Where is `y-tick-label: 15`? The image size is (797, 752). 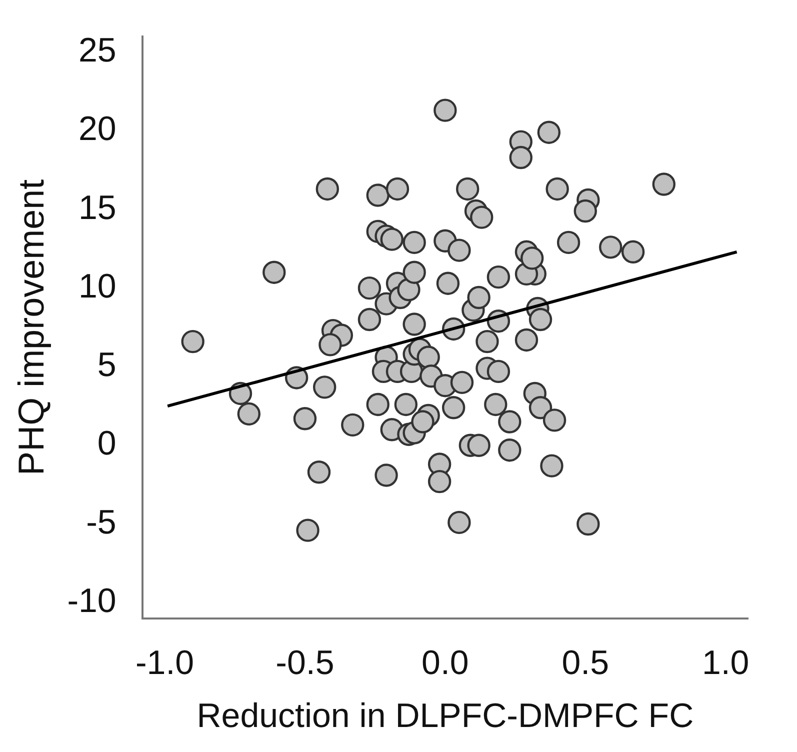 y-tick-label: 15 is located at coordinates (97, 207).